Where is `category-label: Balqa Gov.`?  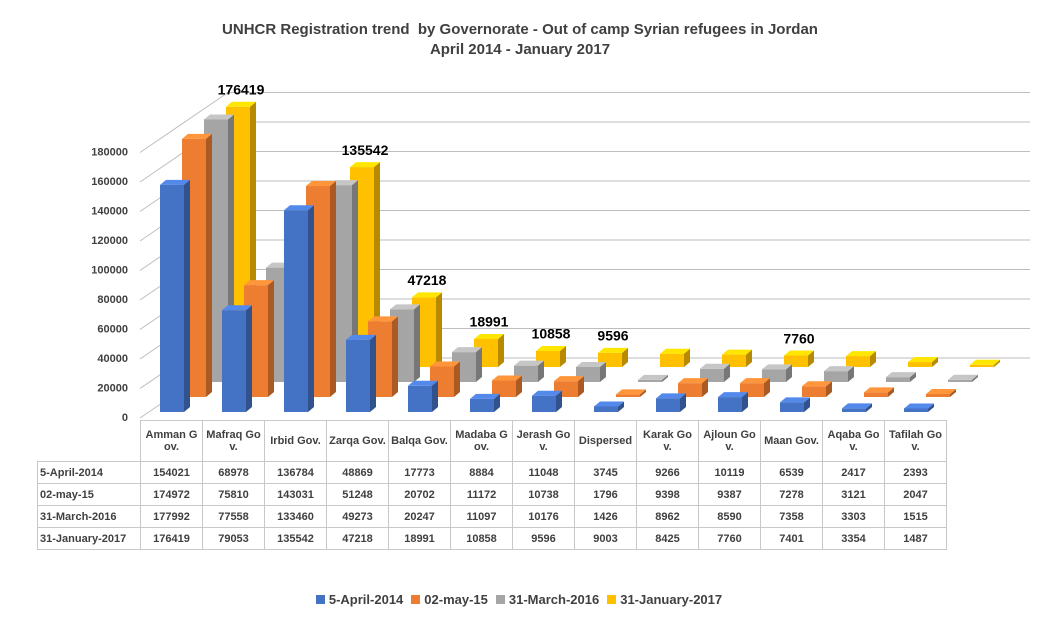
category-label: Balqa Gov. is located at coordinates (419, 441).